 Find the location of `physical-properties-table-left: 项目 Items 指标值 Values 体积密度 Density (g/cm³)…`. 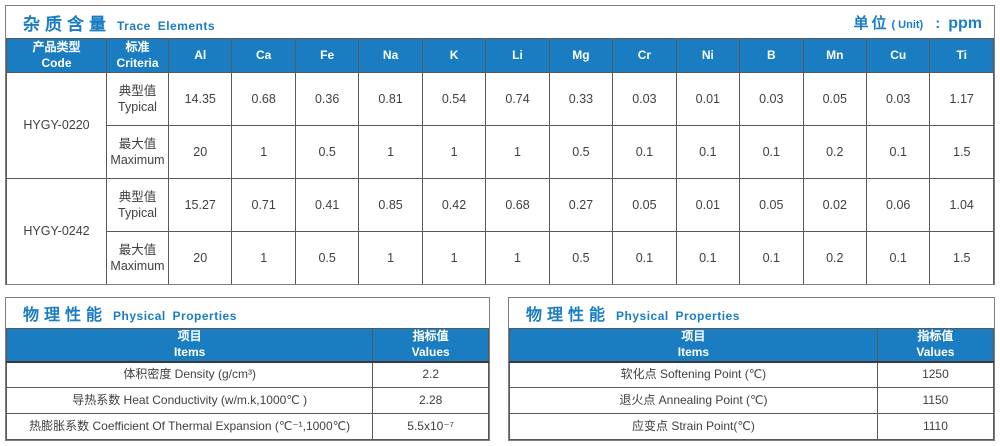

physical-properties-table-left: 项目 Items 指标值 Values 体积密度 Density (g/cm³)… is located at coordinates (247, 384).